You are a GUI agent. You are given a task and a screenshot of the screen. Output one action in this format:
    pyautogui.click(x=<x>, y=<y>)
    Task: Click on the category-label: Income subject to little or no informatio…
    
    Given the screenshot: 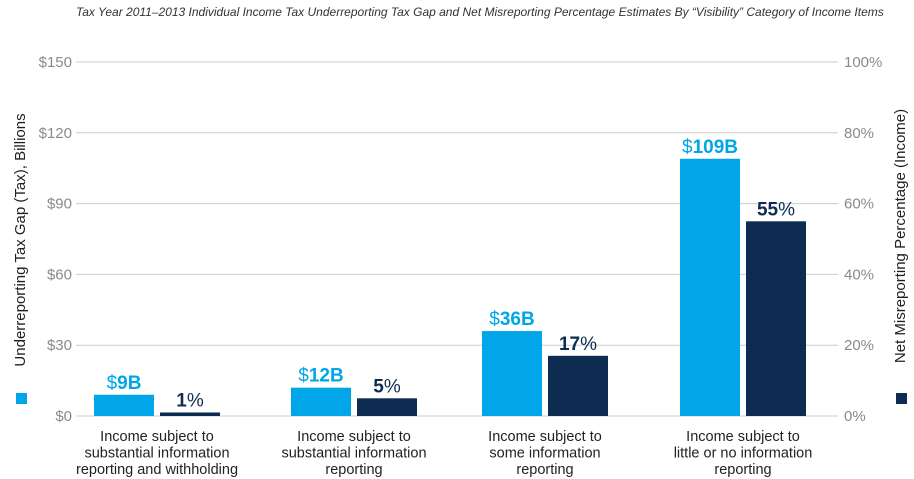 What is the action you would take?
    pyautogui.click(x=743, y=453)
    